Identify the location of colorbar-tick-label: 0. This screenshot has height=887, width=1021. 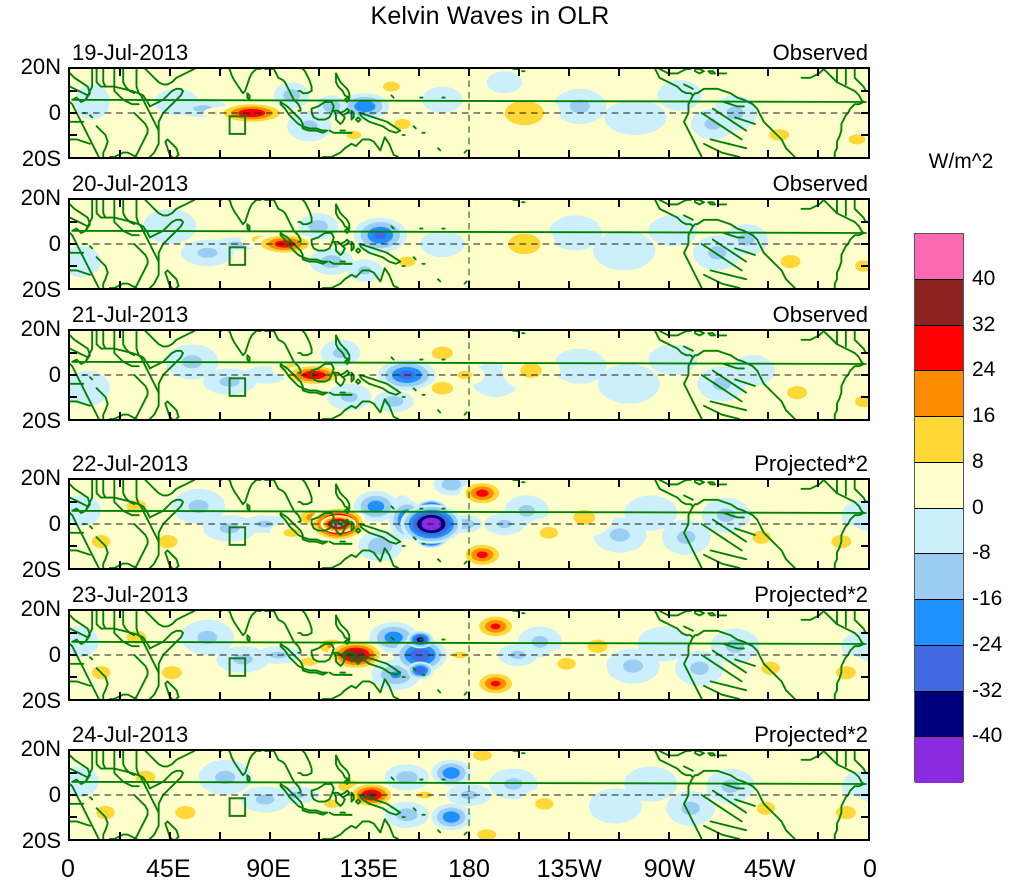
(978, 507).